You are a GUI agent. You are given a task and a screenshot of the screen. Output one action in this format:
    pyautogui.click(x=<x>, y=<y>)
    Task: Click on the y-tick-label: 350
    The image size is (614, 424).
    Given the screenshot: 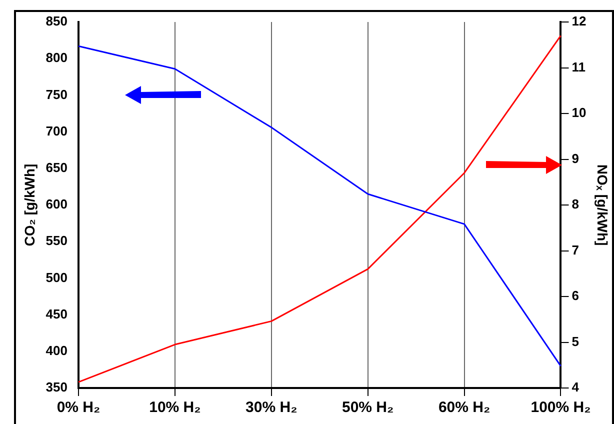 What is the action you would take?
    pyautogui.click(x=57, y=387)
    